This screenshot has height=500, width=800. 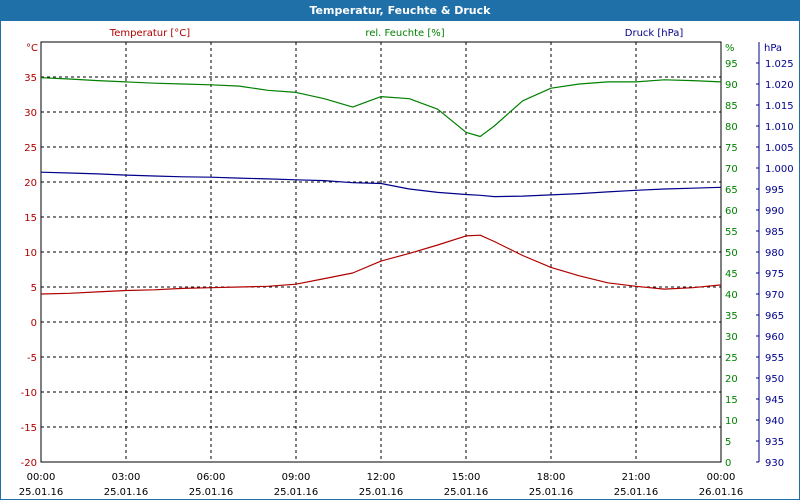 I want to click on temperature-unit: °C, so click(x=32, y=48).